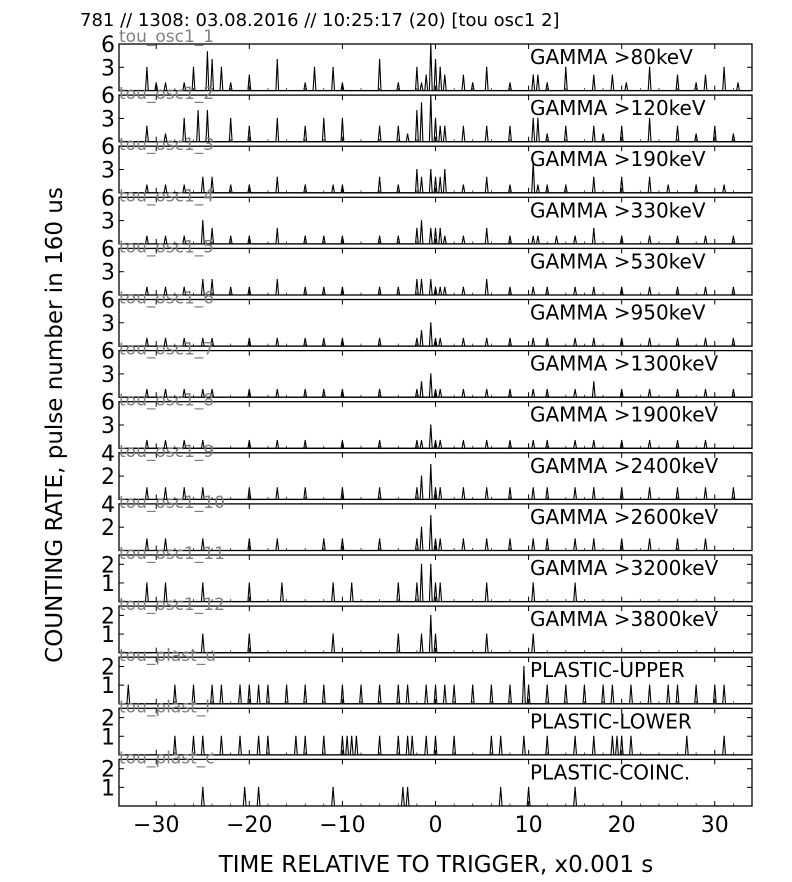 The width and height of the screenshot is (792, 882). What do you see at coordinates (108, 719) in the screenshot?
I see `y-tick-label: 2` at bounding box center [108, 719].